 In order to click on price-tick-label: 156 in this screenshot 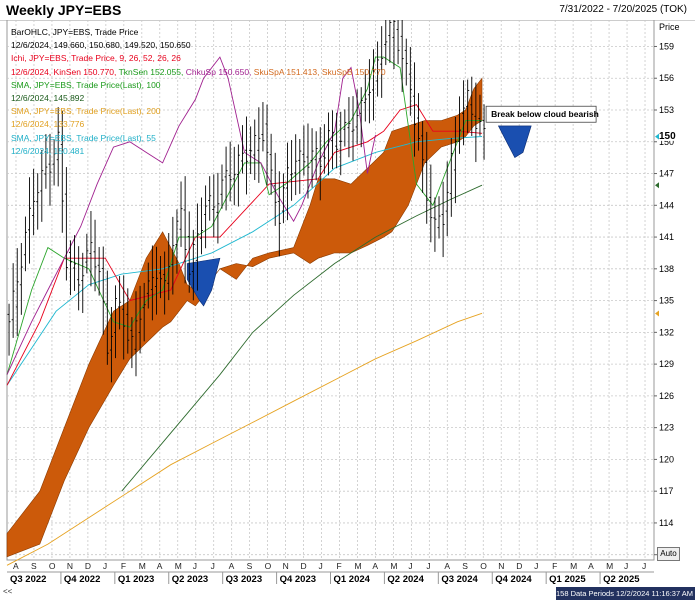, I will do `click(666, 78)`.